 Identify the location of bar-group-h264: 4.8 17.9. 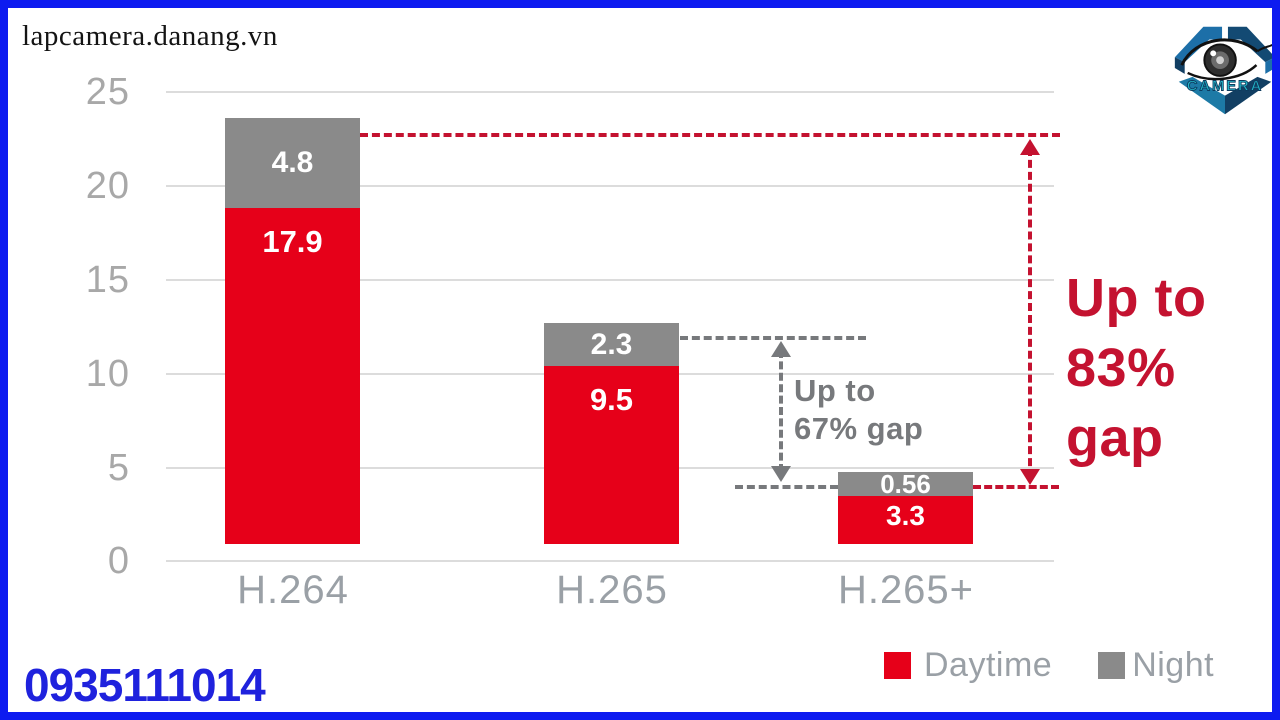
(292, 331).